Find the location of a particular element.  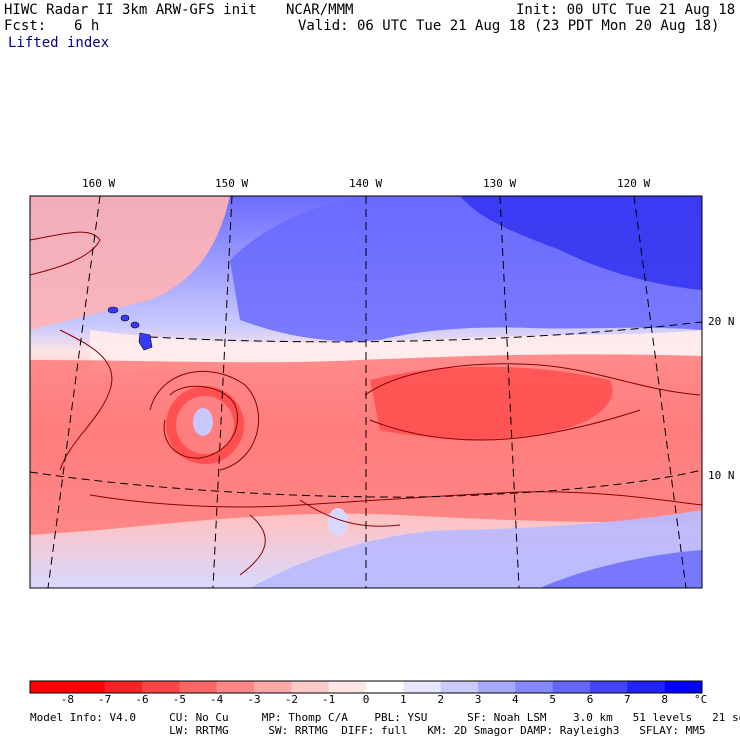

colorbar-tick-label: -1 is located at coordinates (329, 699).